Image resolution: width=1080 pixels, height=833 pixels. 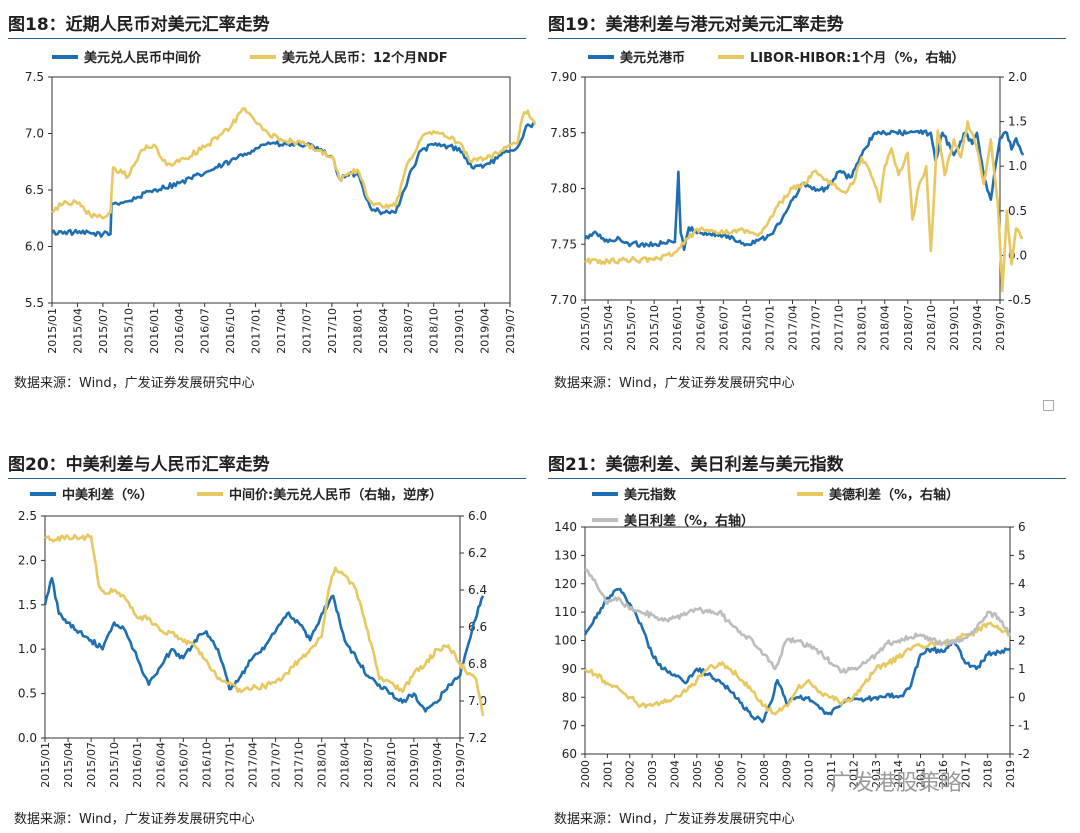 I want to click on y-tick-label: 100, so click(x=565, y=641).